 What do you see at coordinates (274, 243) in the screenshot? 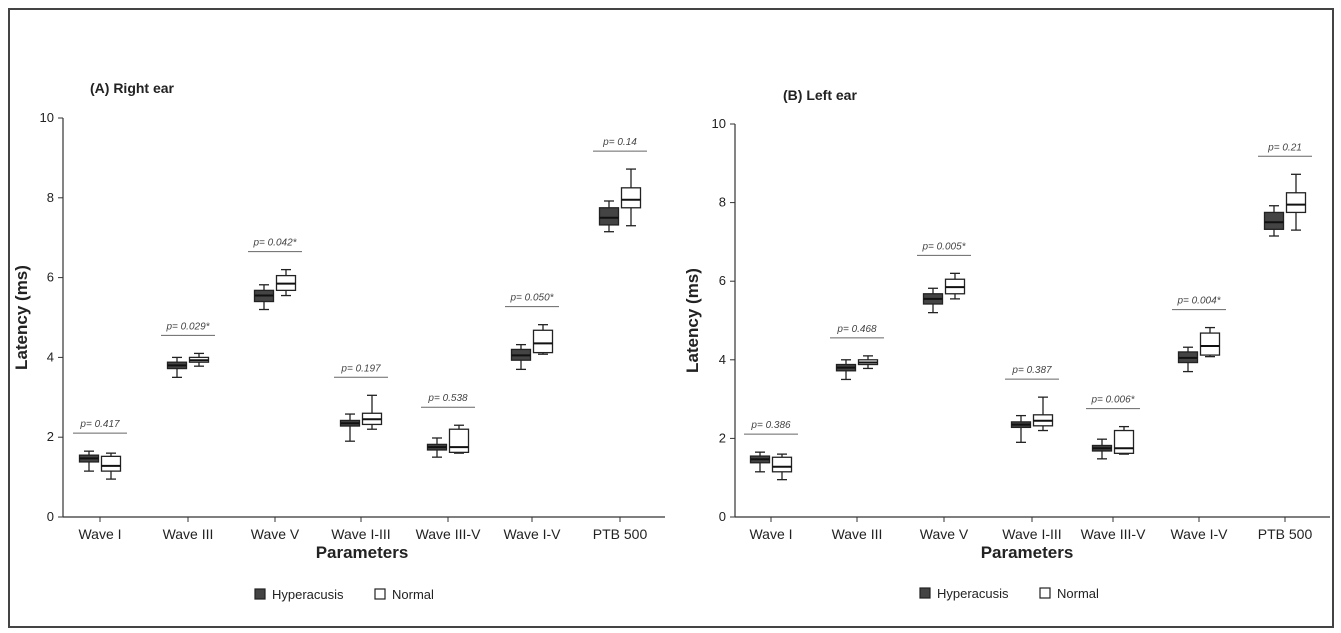
I see `p-value-label: p= 0.042*` at bounding box center [274, 243].